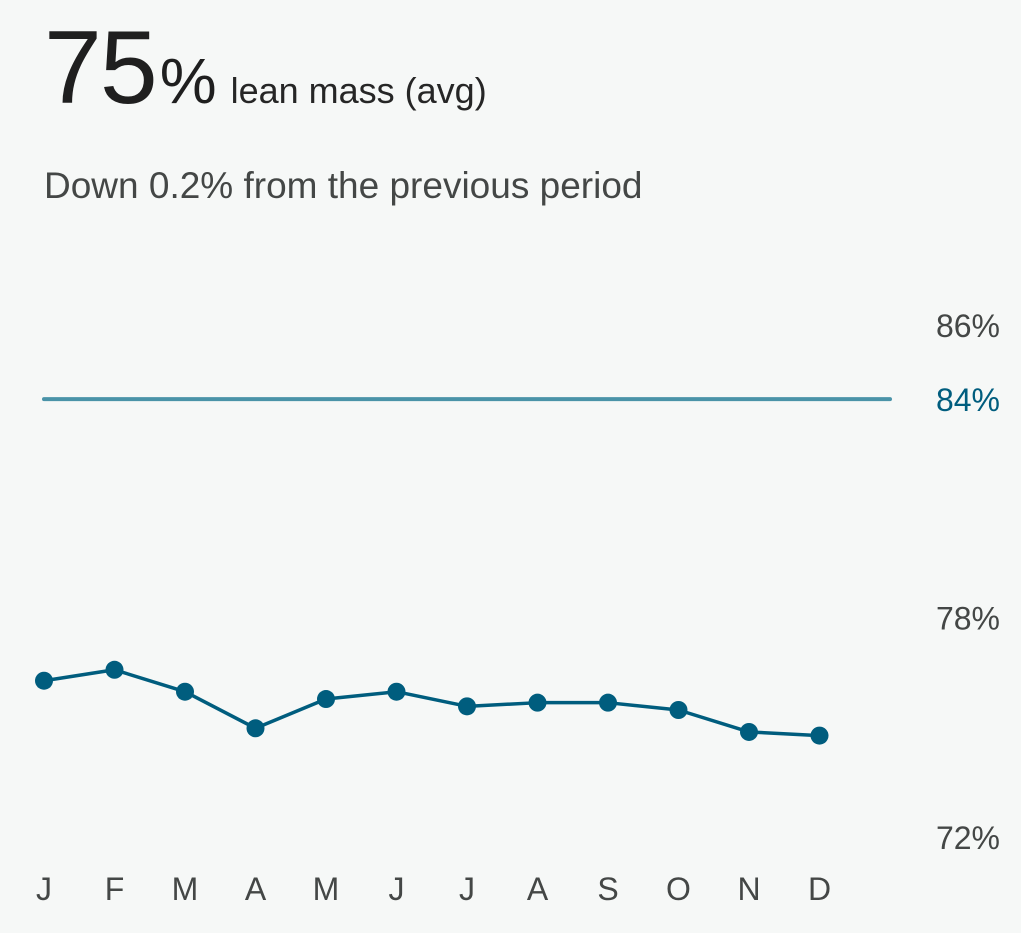 The image size is (1021, 933). Describe the element at coordinates (968, 326) in the screenshot. I see `y-tick-label: 86%` at that location.